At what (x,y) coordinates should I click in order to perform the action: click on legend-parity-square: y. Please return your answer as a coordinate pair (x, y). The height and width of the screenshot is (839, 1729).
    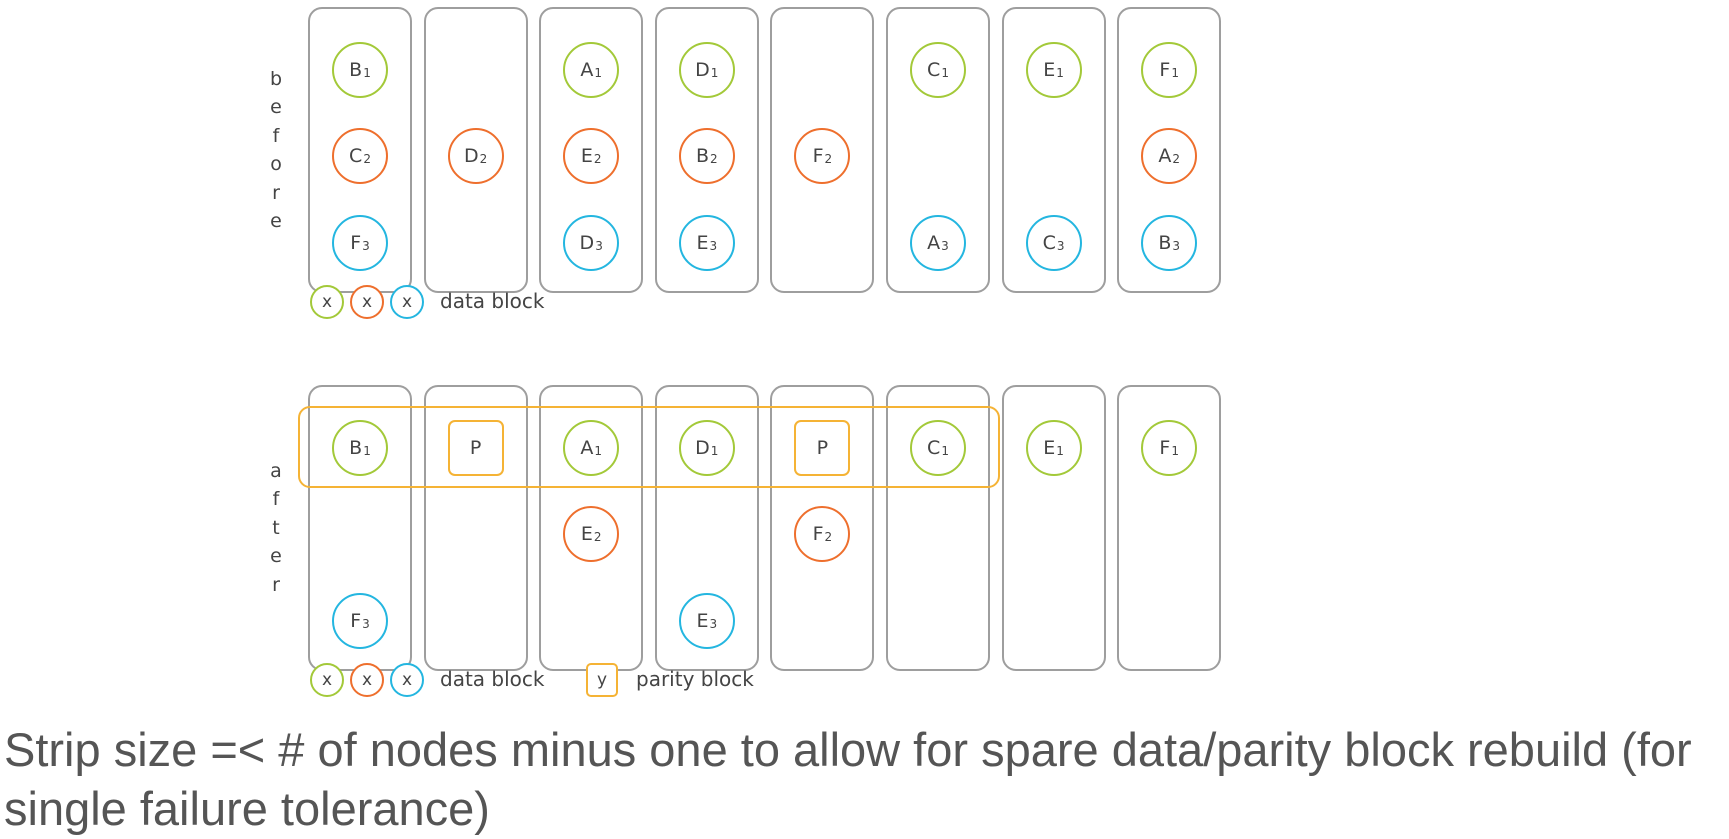
    Looking at the image, I should click on (602, 680).